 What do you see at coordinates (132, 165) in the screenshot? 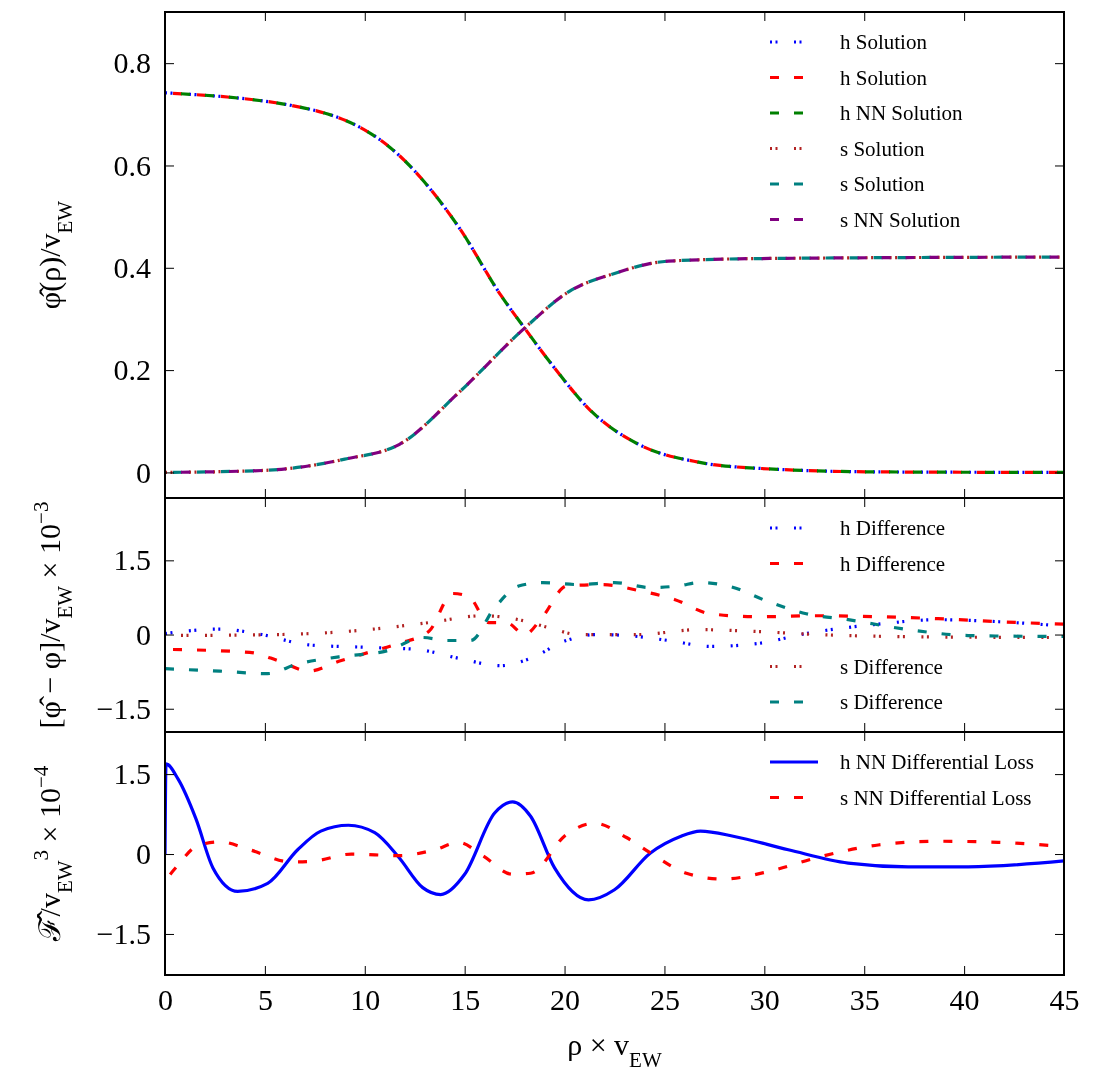
I see `y-tick-label: 0.6` at bounding box center [132, 165].